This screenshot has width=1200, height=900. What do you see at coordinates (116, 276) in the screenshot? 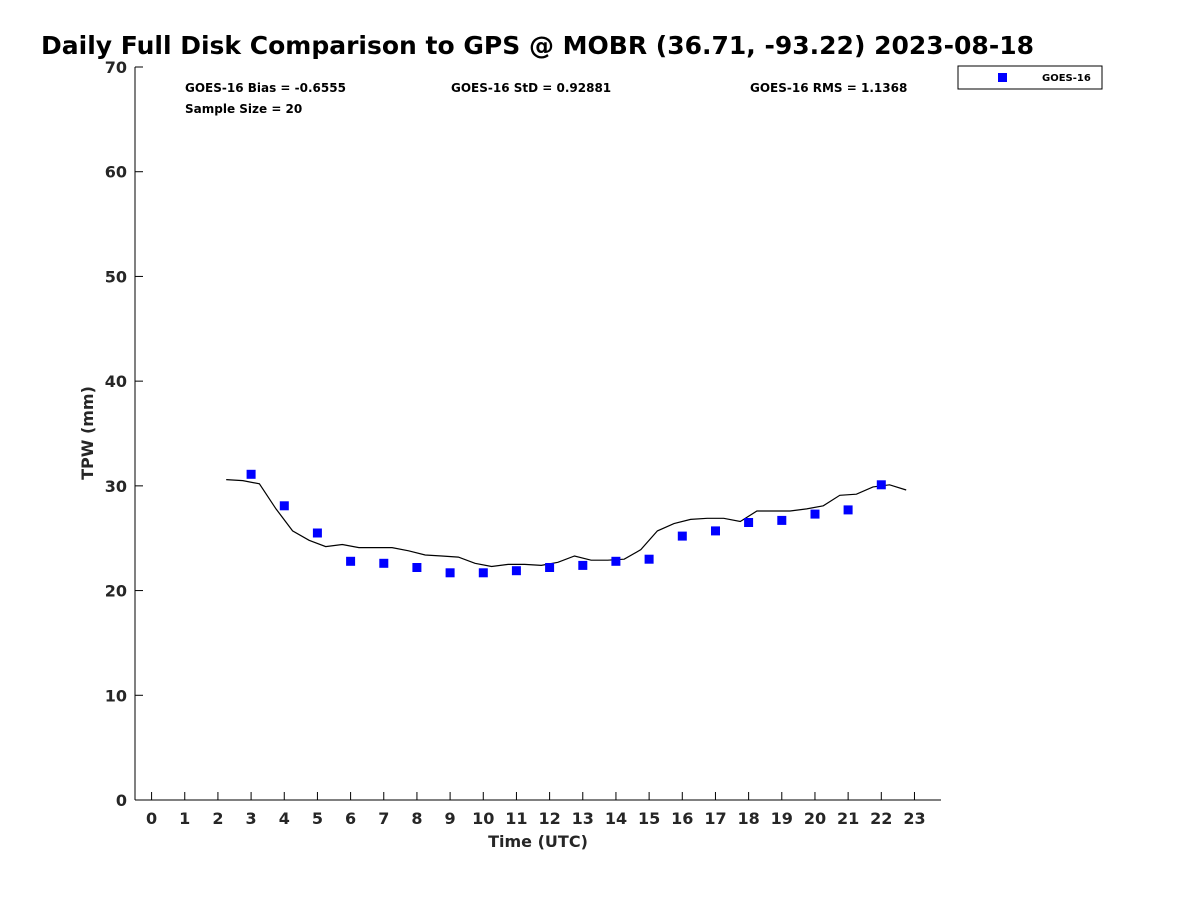
I see `y-tick-label: 50` at bounding box center [116, 276].